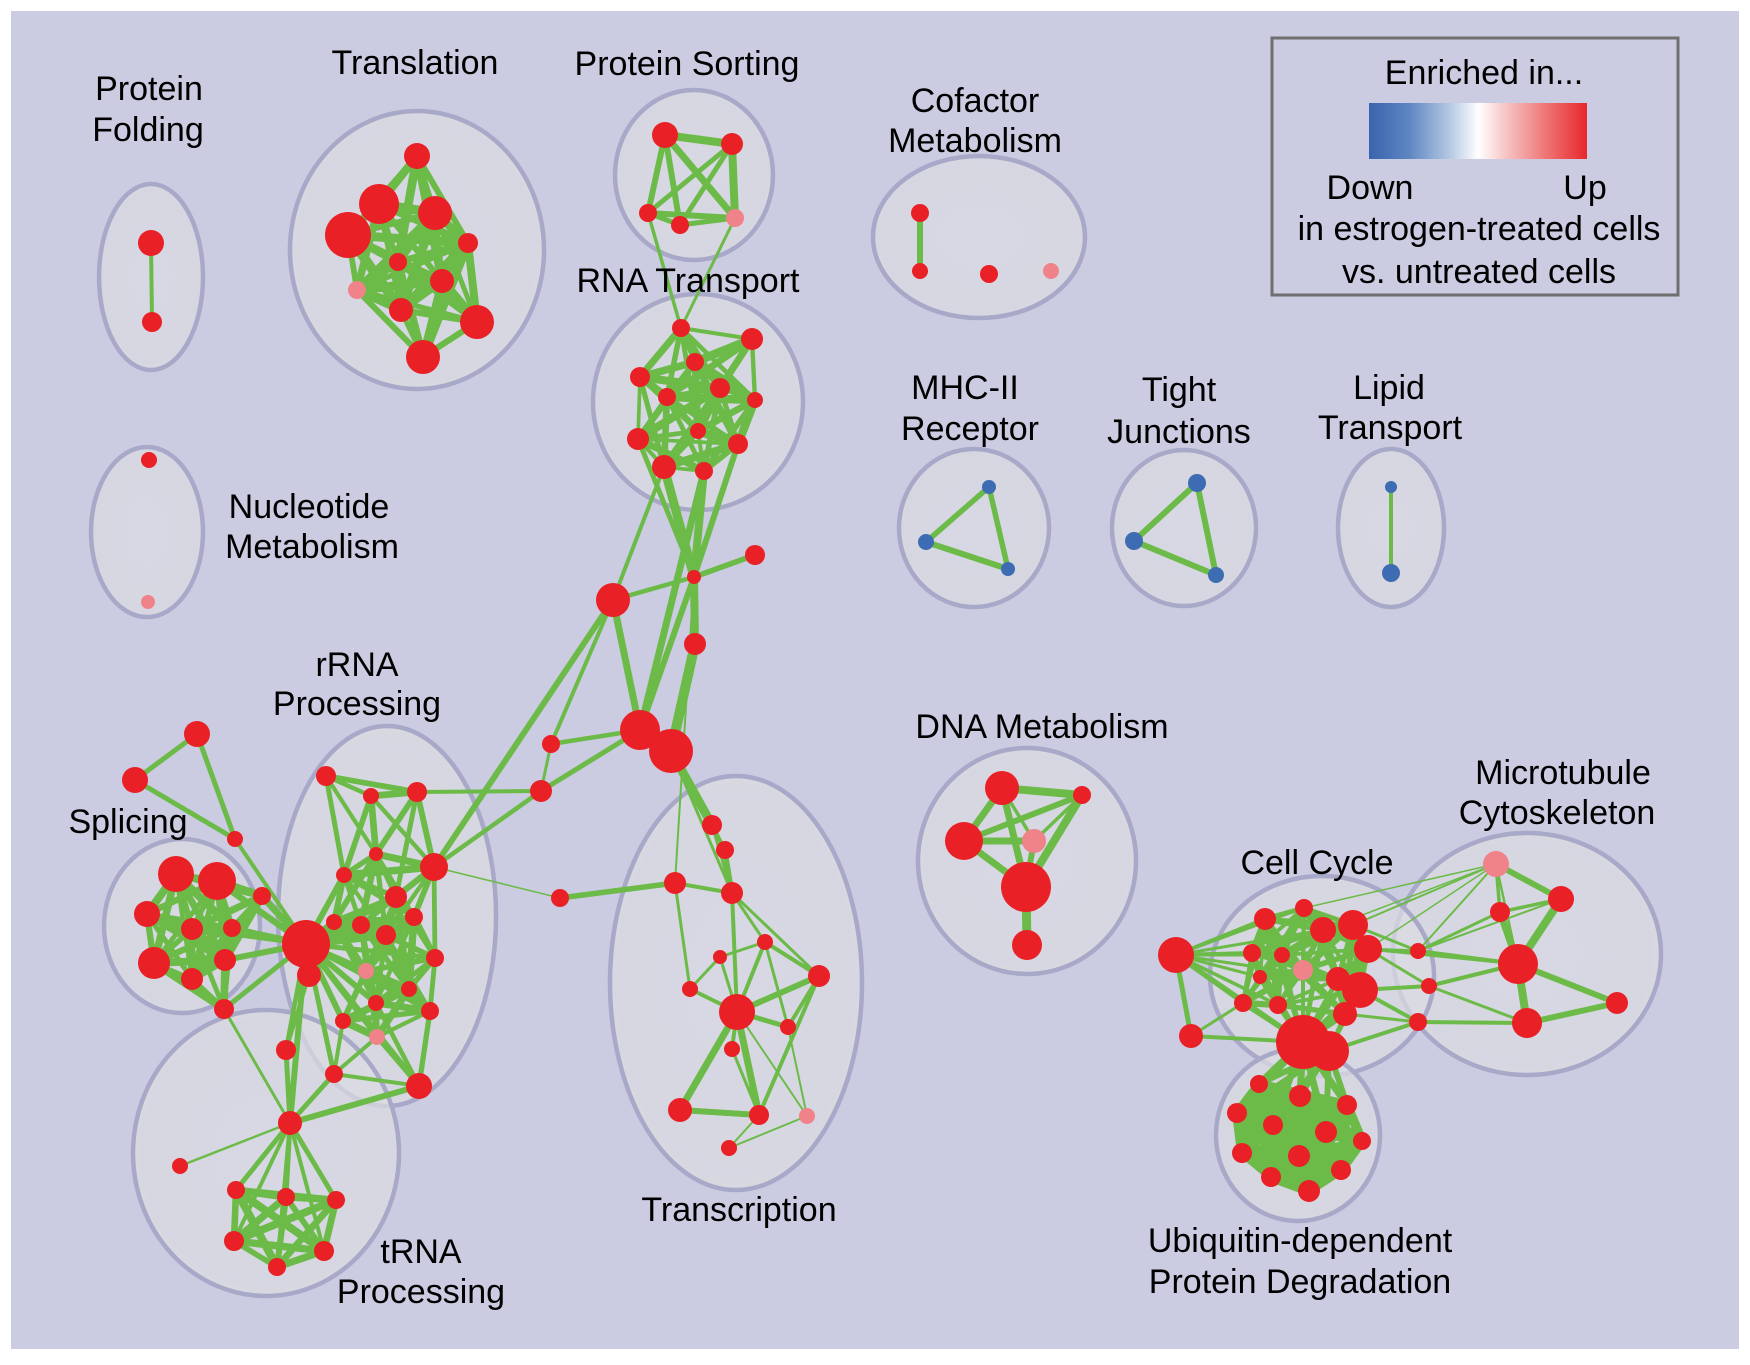 The image size is (1750, 1365). What do you see at coordinates (1316, 863) in the screenshot?
I see `svg-text: Cell Cycle` at bounding box center [1316, 863].